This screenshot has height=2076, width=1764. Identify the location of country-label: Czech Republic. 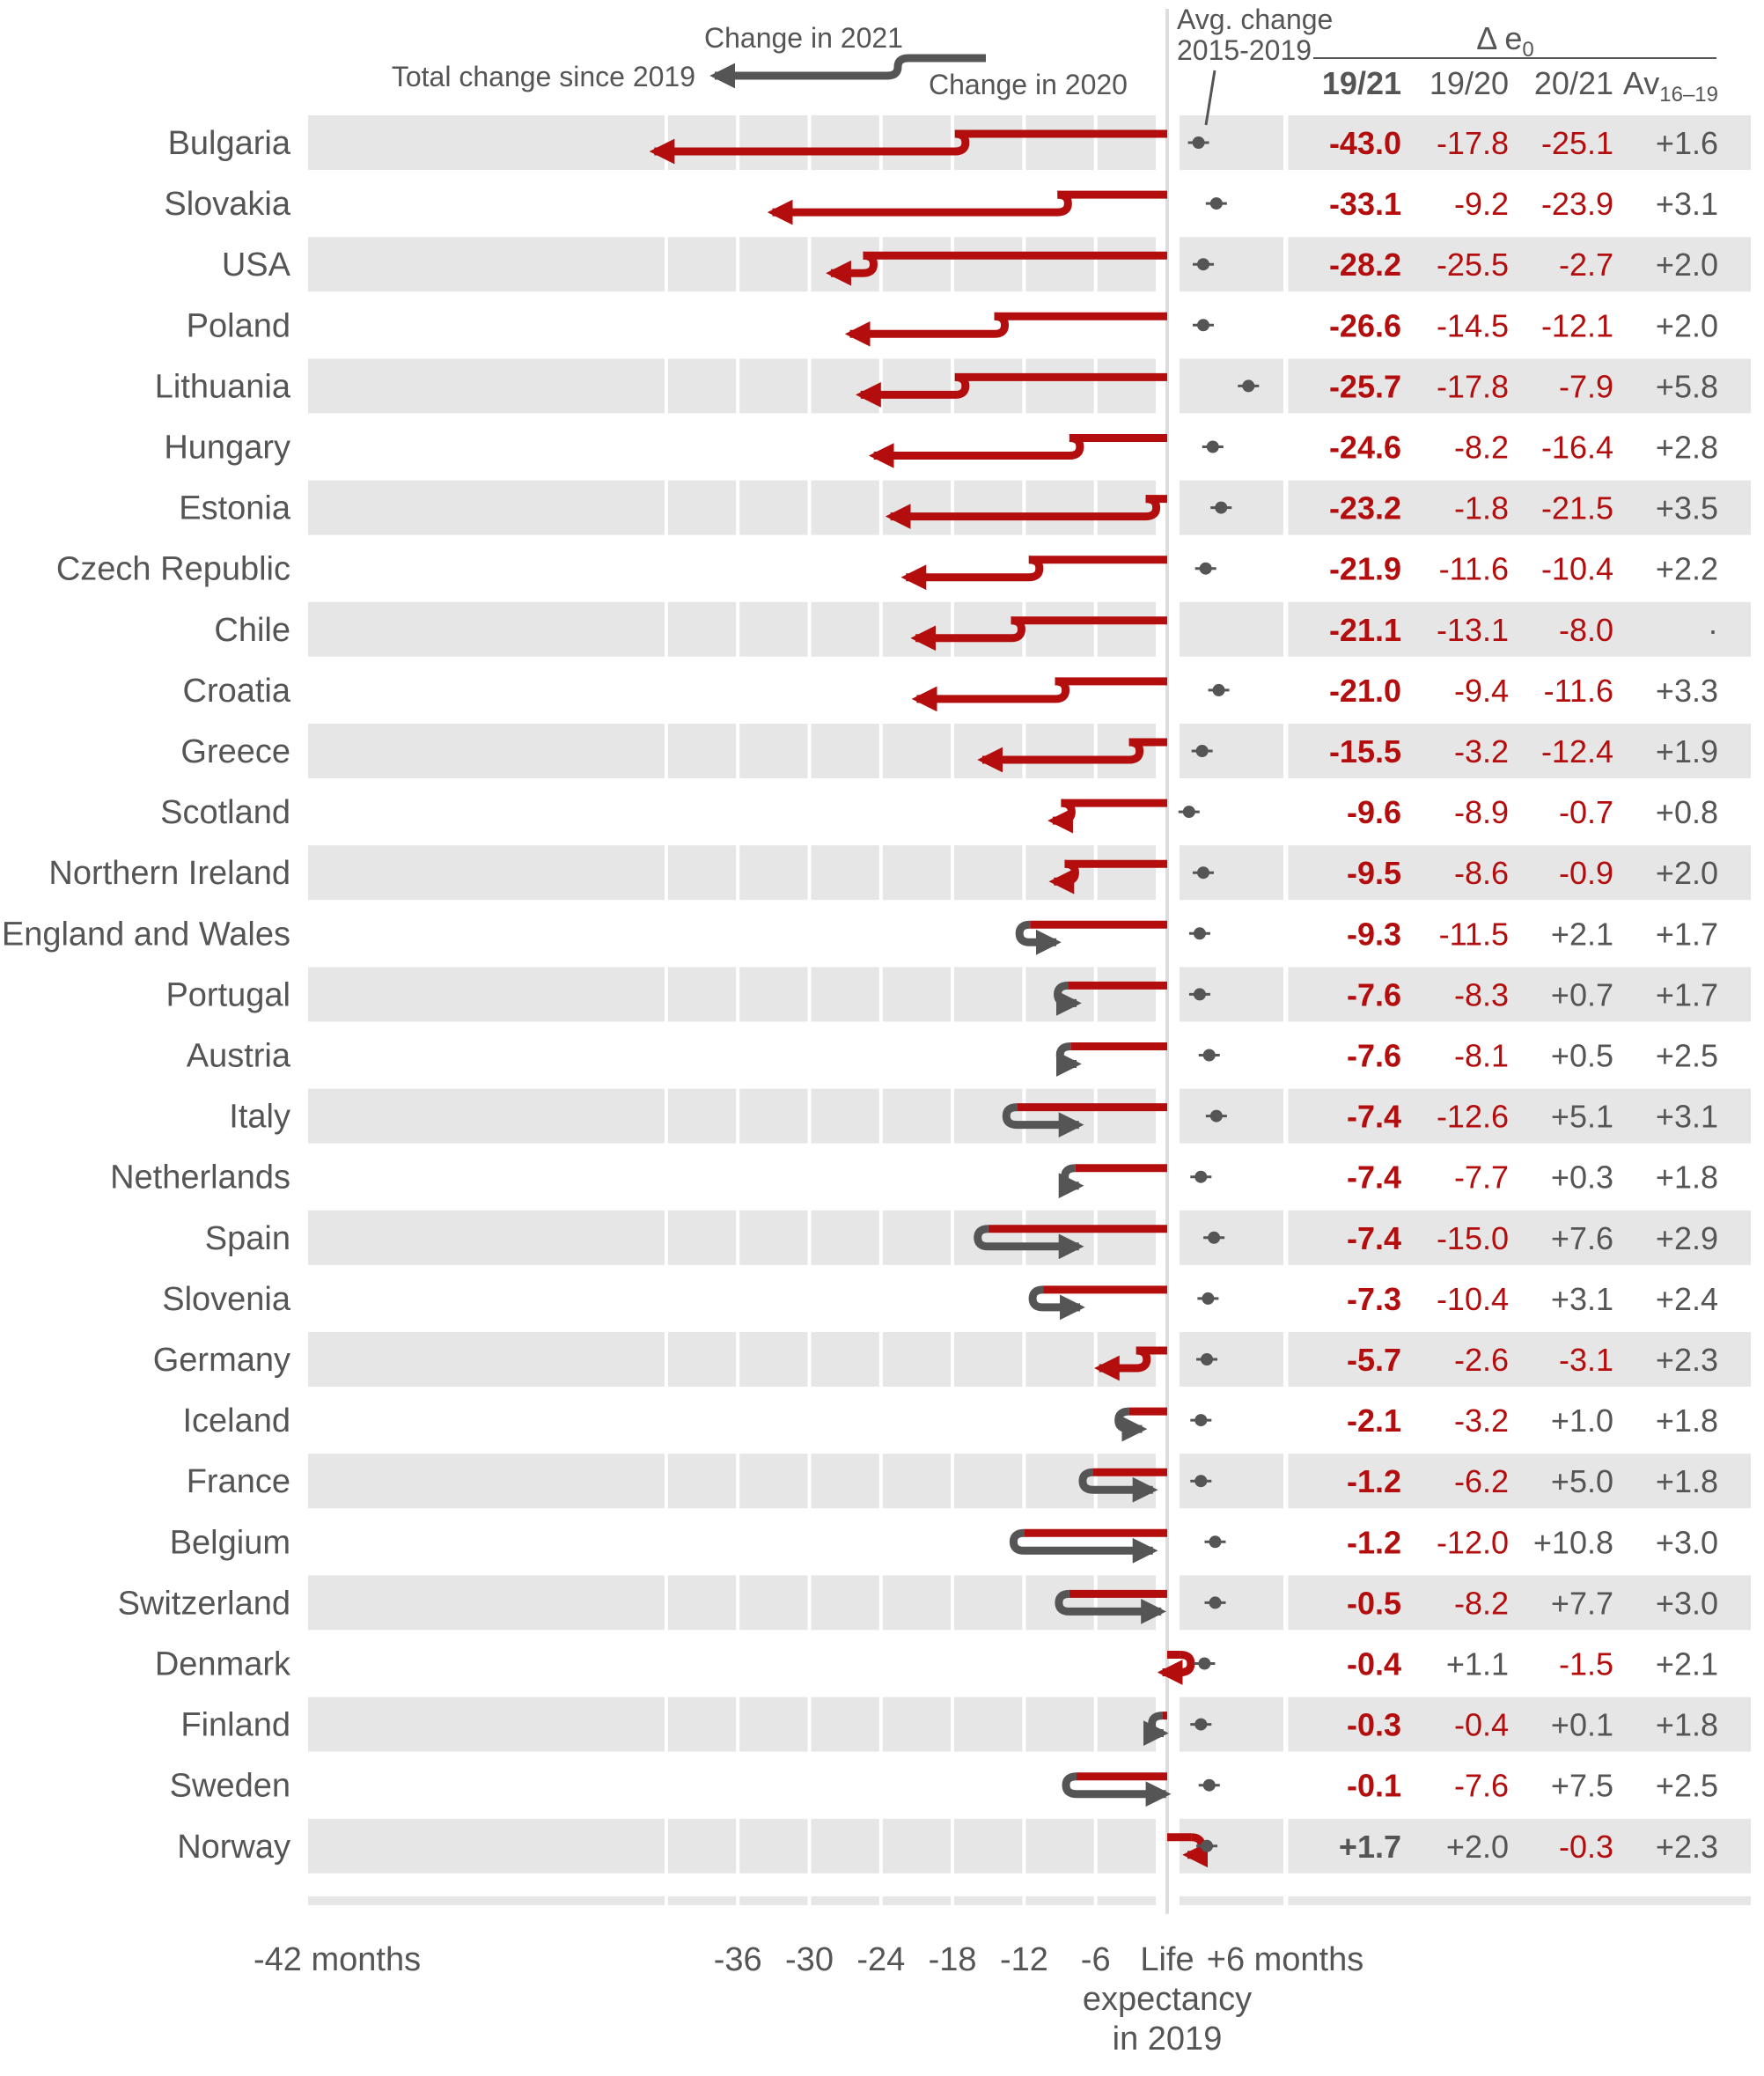
(173, 569).